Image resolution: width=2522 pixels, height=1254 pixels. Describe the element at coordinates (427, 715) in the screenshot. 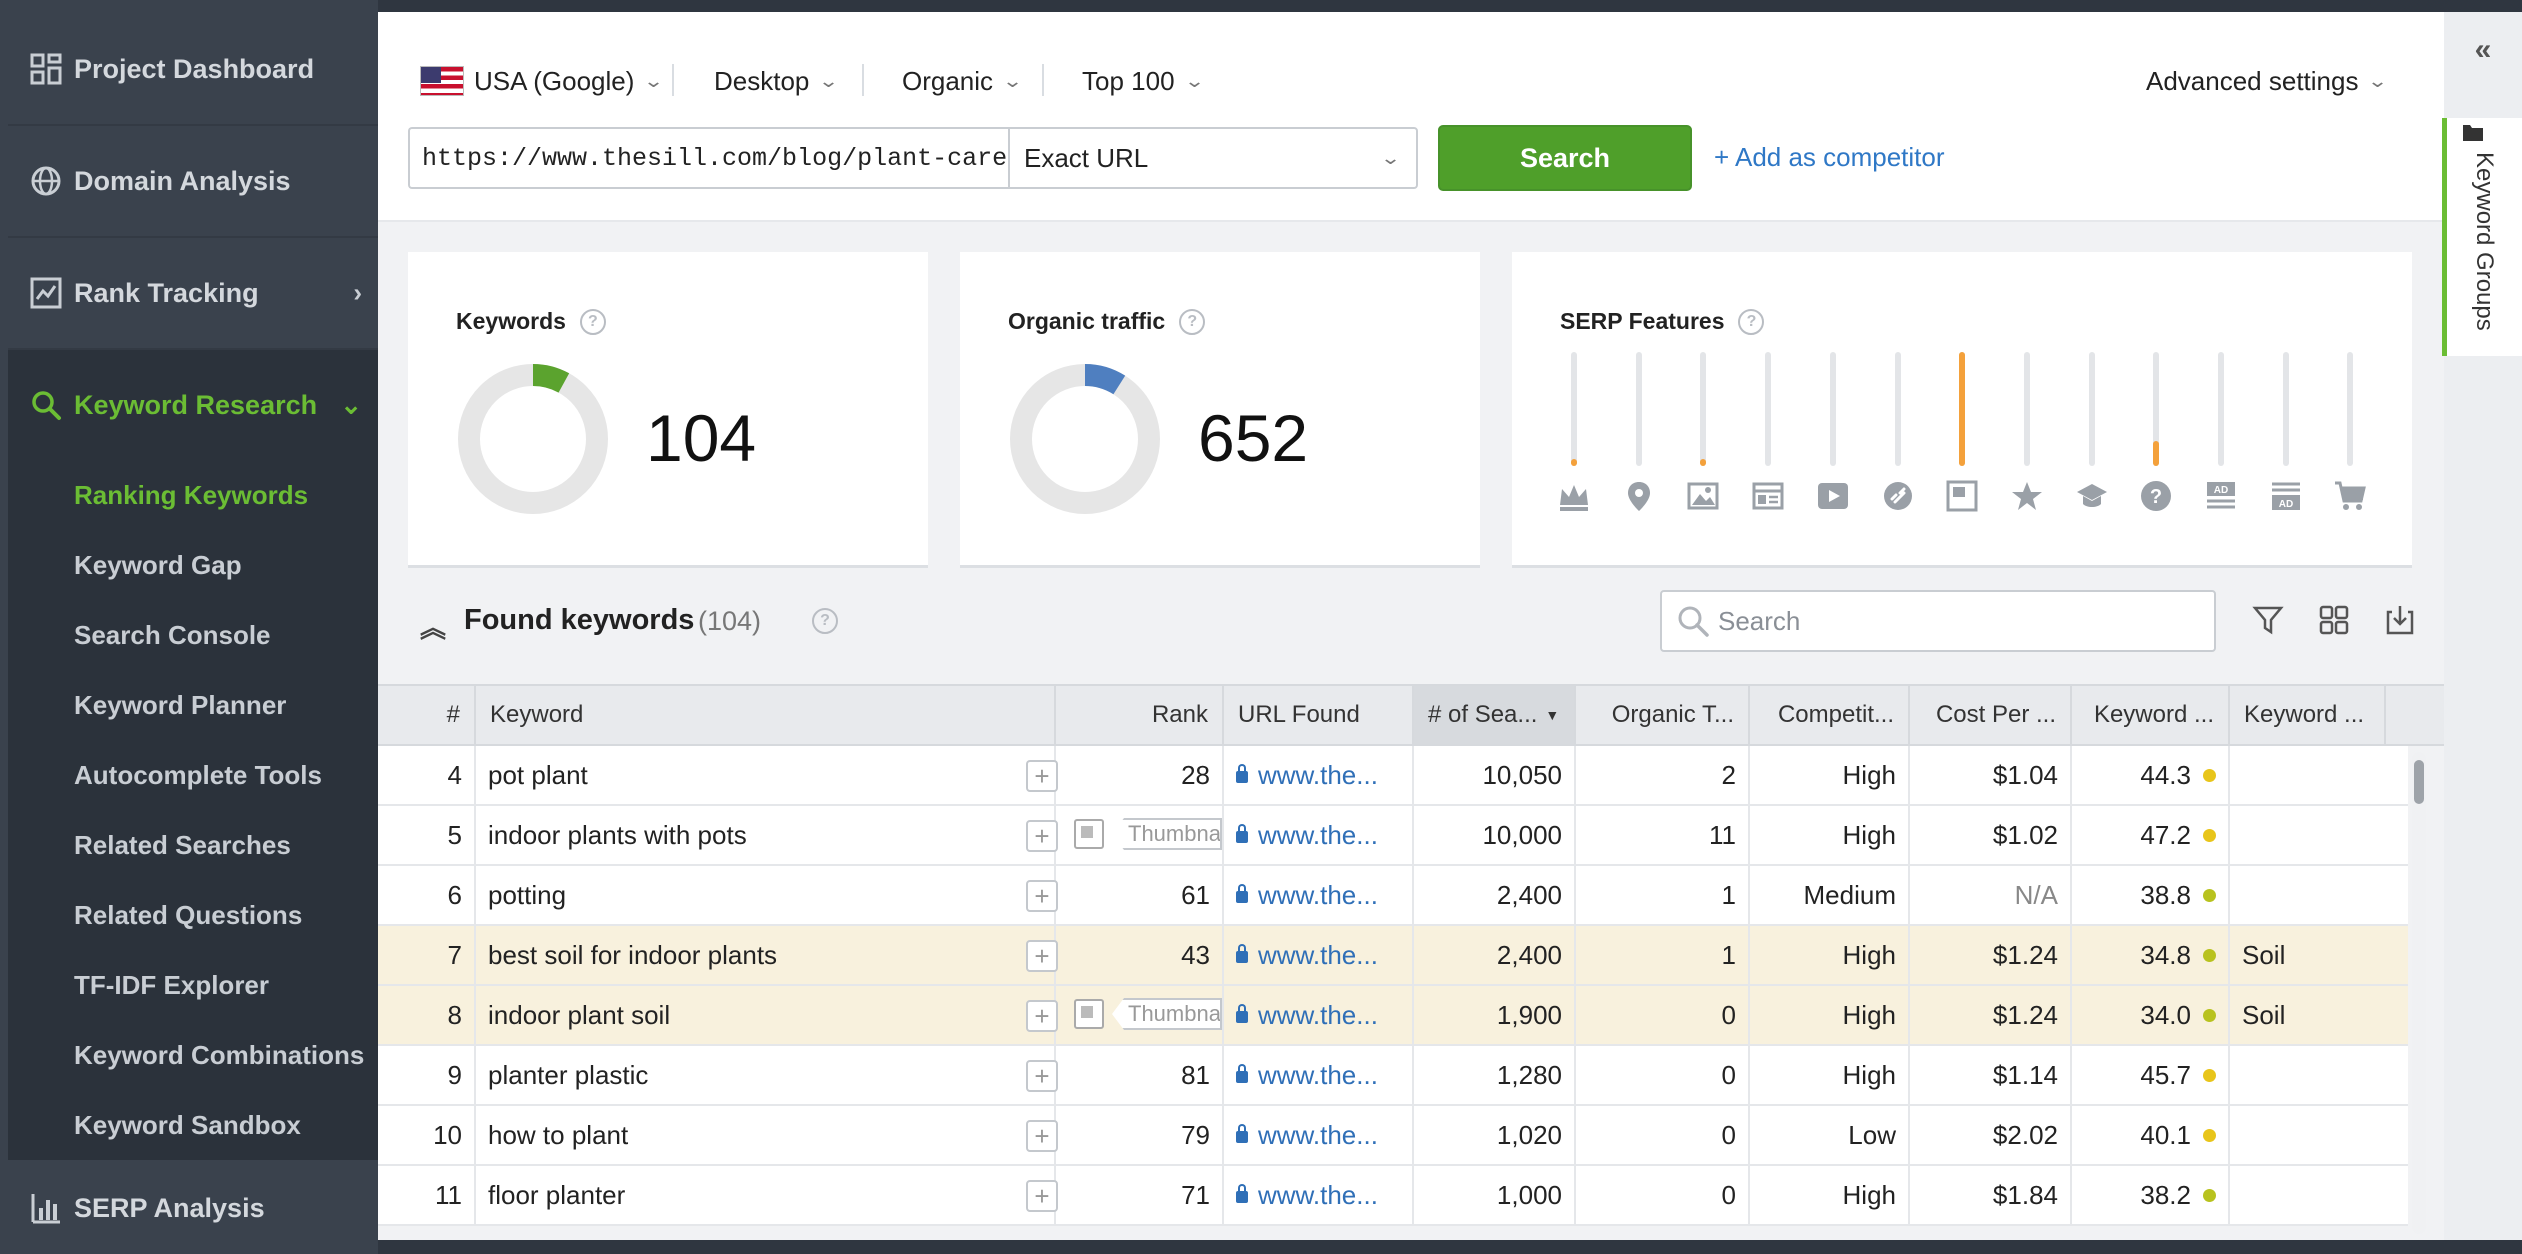

I see `col-index: #` at that location.